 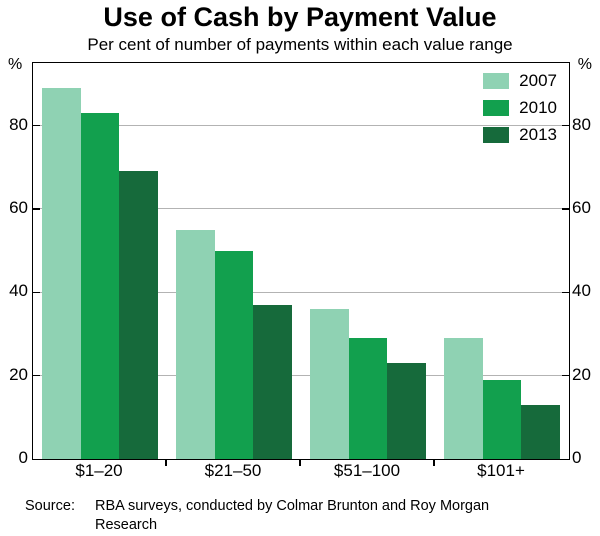 I want to click on x-axis-tick-label: $21–50, so click(x=233, y=470).